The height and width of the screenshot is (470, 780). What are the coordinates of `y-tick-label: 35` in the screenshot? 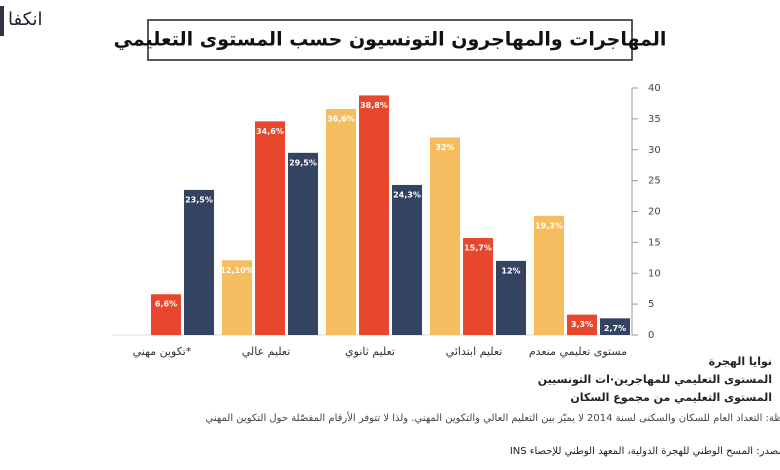 It's located at (654, 119).